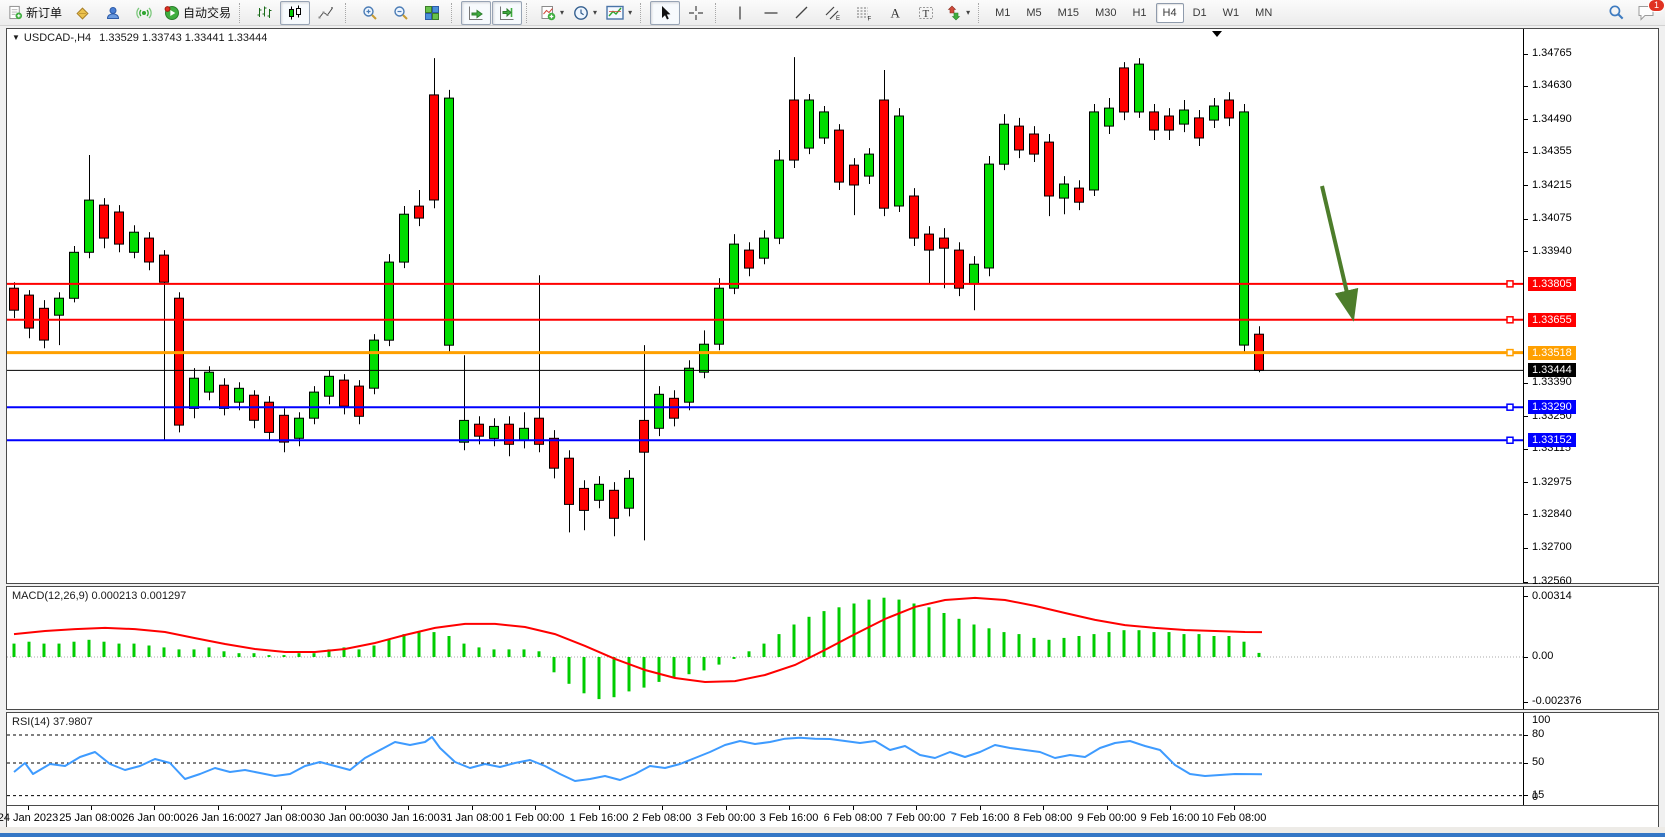  Describe the element at coordinates (370, 13) in the screenshot. I see `zoom-in-button` at that location.